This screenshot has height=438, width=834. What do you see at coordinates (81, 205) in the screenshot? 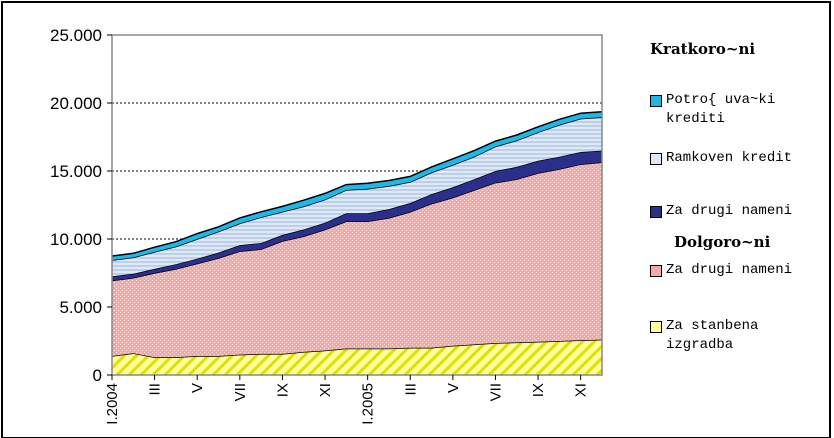
I see `y-axis: 0 5.000 10.000 15.000 20.000 25.000` at bounding box center [81, 205].